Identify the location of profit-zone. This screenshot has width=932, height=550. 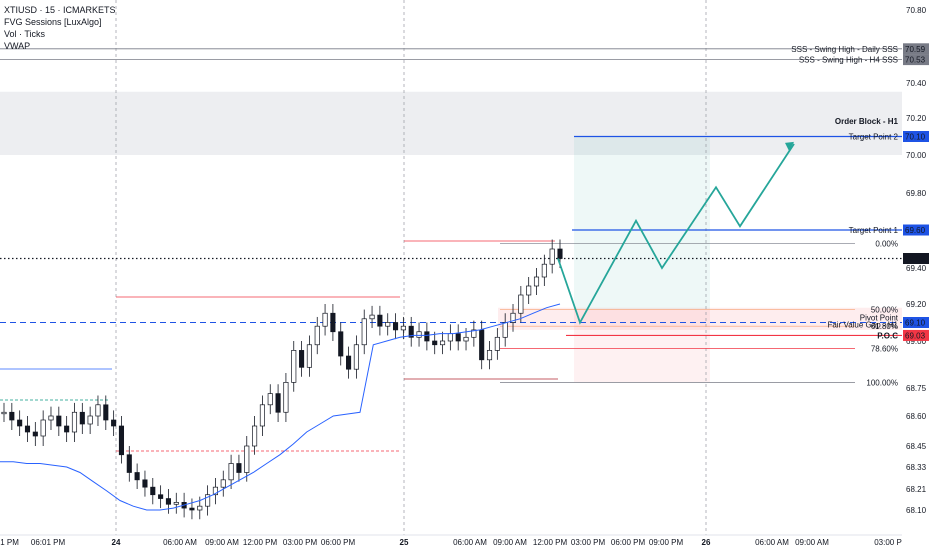
(642, 223).